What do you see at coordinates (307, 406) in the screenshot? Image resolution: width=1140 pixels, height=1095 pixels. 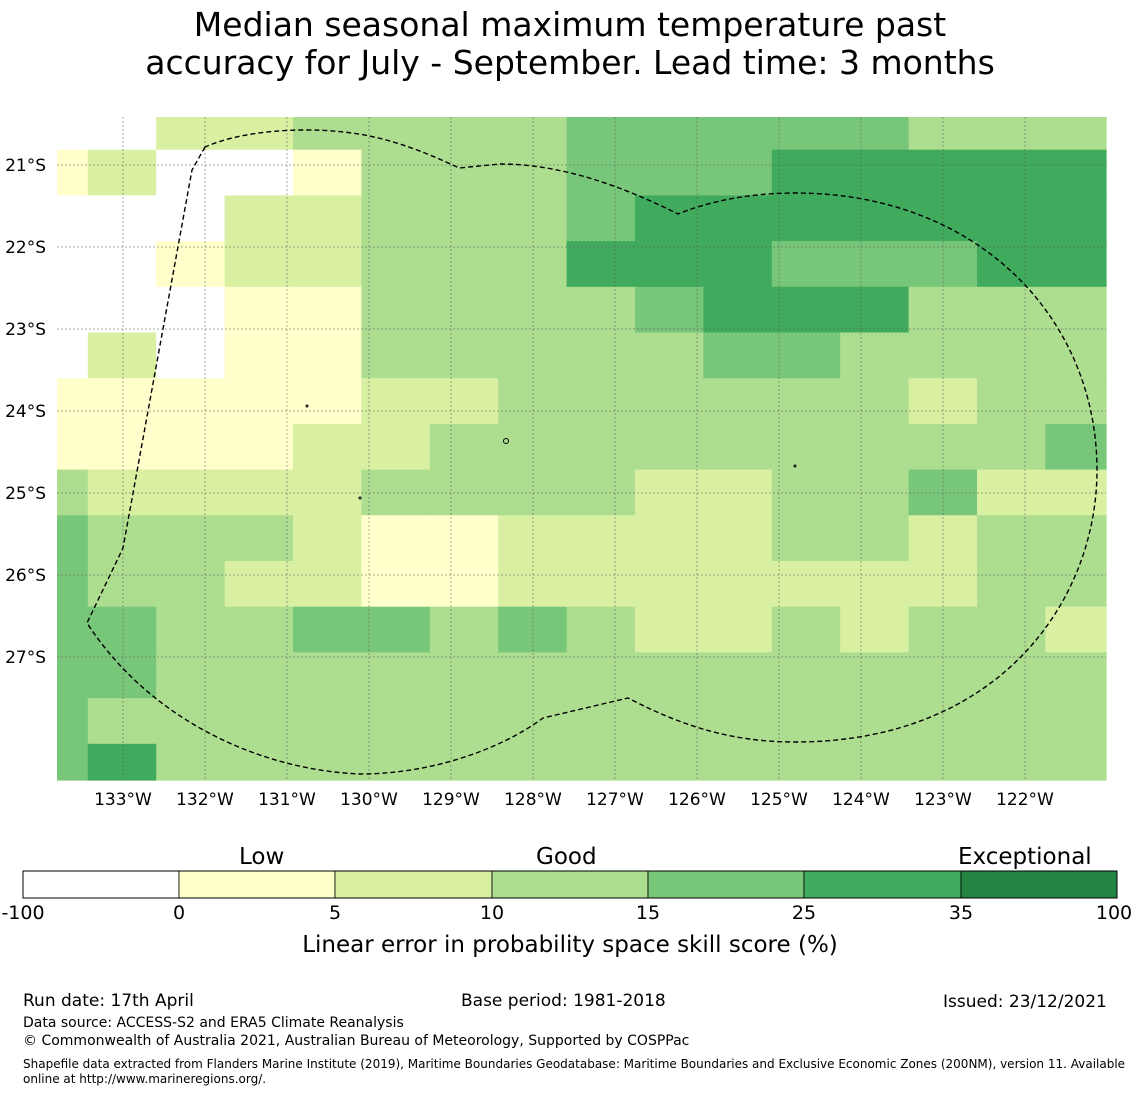 I see `island-mark` at bounding box center [307, 406].